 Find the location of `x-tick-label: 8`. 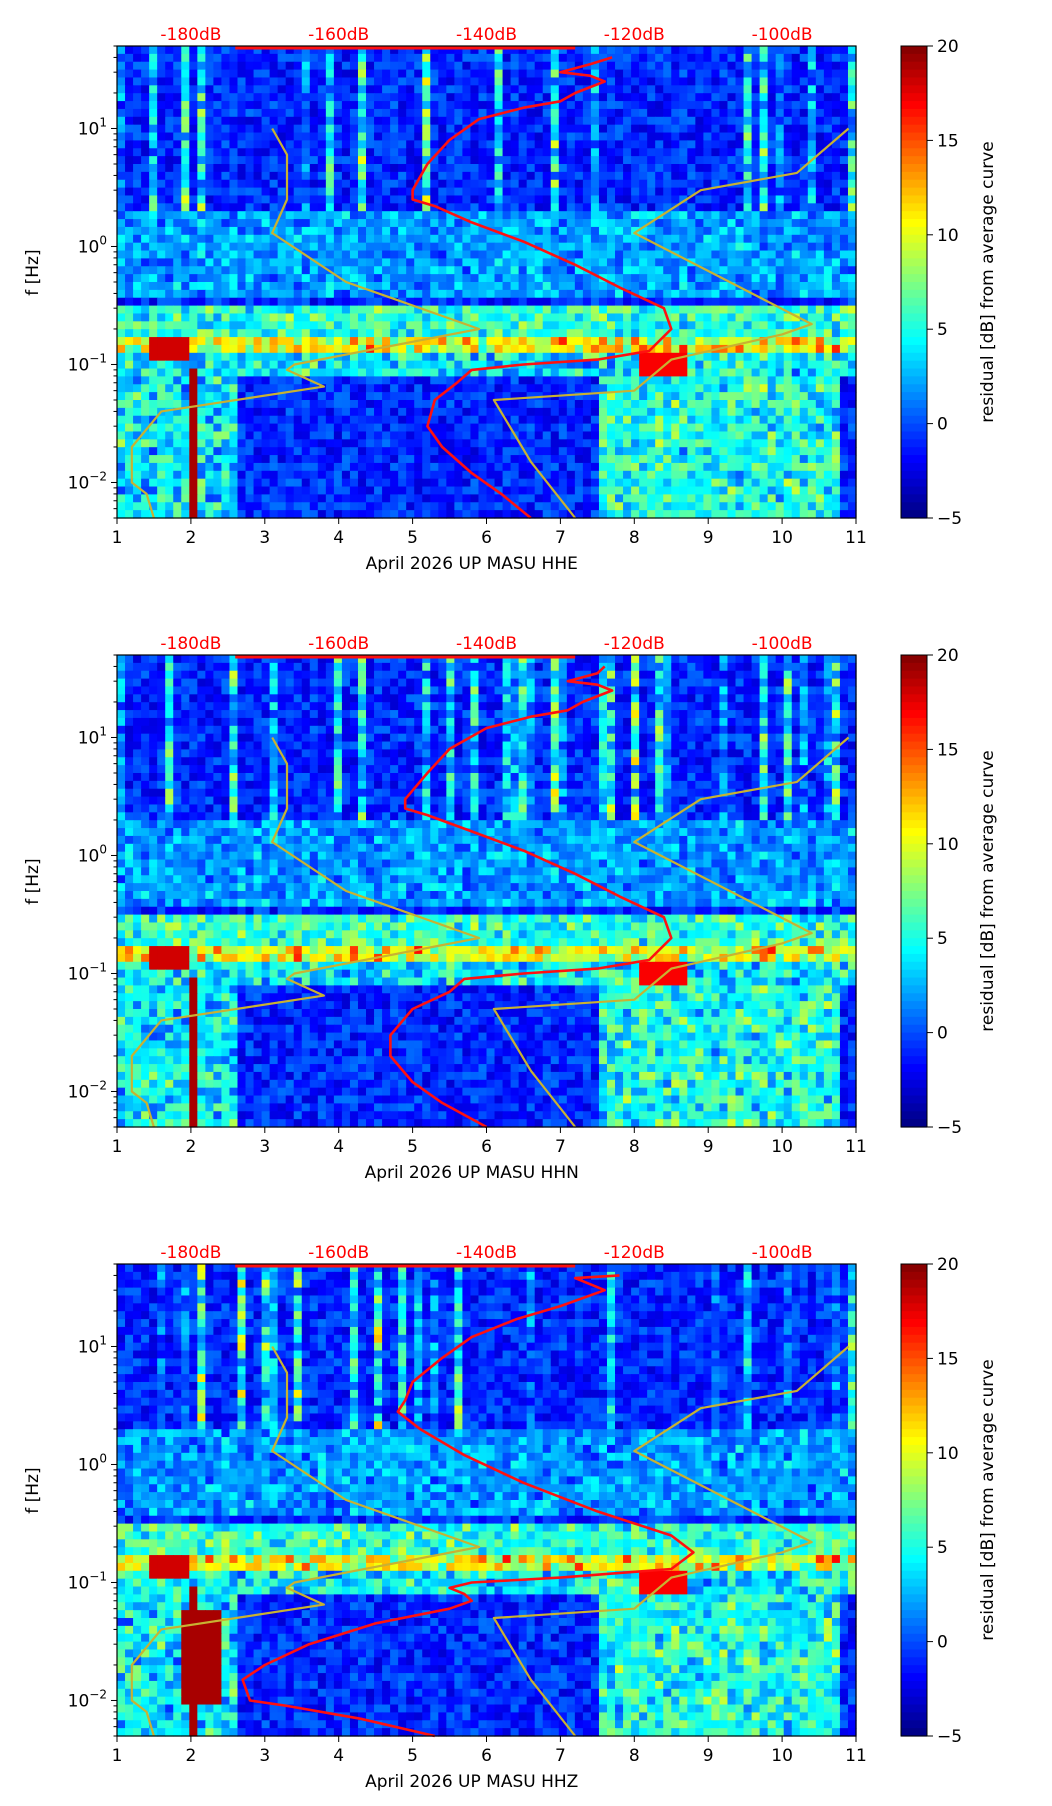

x-tick-label: 8 is located at coordinates (634, 538).